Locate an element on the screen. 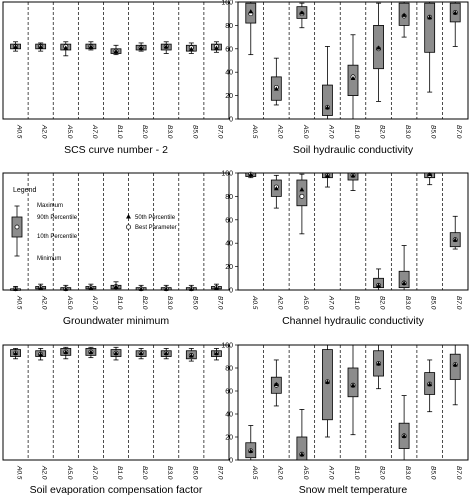  legend-label: Maximum is located at coordinates (50, 206).